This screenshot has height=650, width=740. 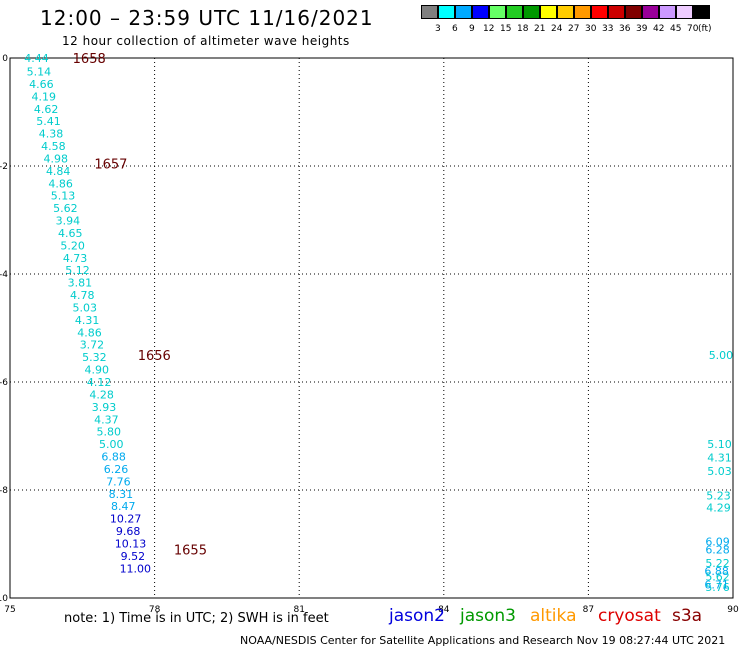 What do you see at coordinates (154, 356) in the screenshot?
I see `track-time-label: 1656` at bounding box center [154, 356].